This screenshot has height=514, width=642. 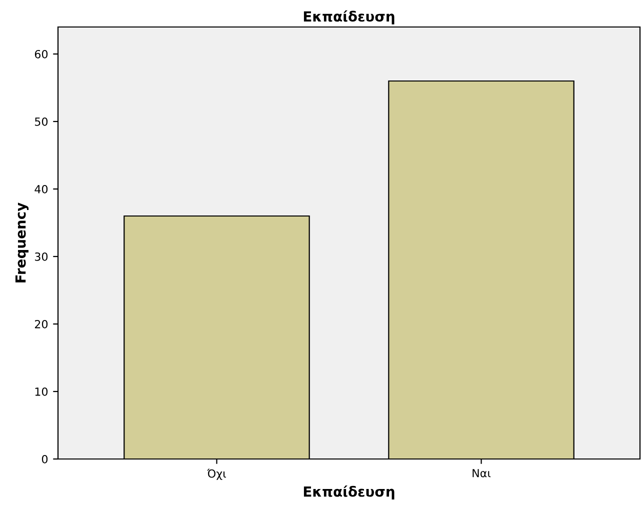 What do you see at coordinates (349, 492) in the screenshot?
I see `x-axis-title: Εκπαίδευση` at bounding box center [349, 492].